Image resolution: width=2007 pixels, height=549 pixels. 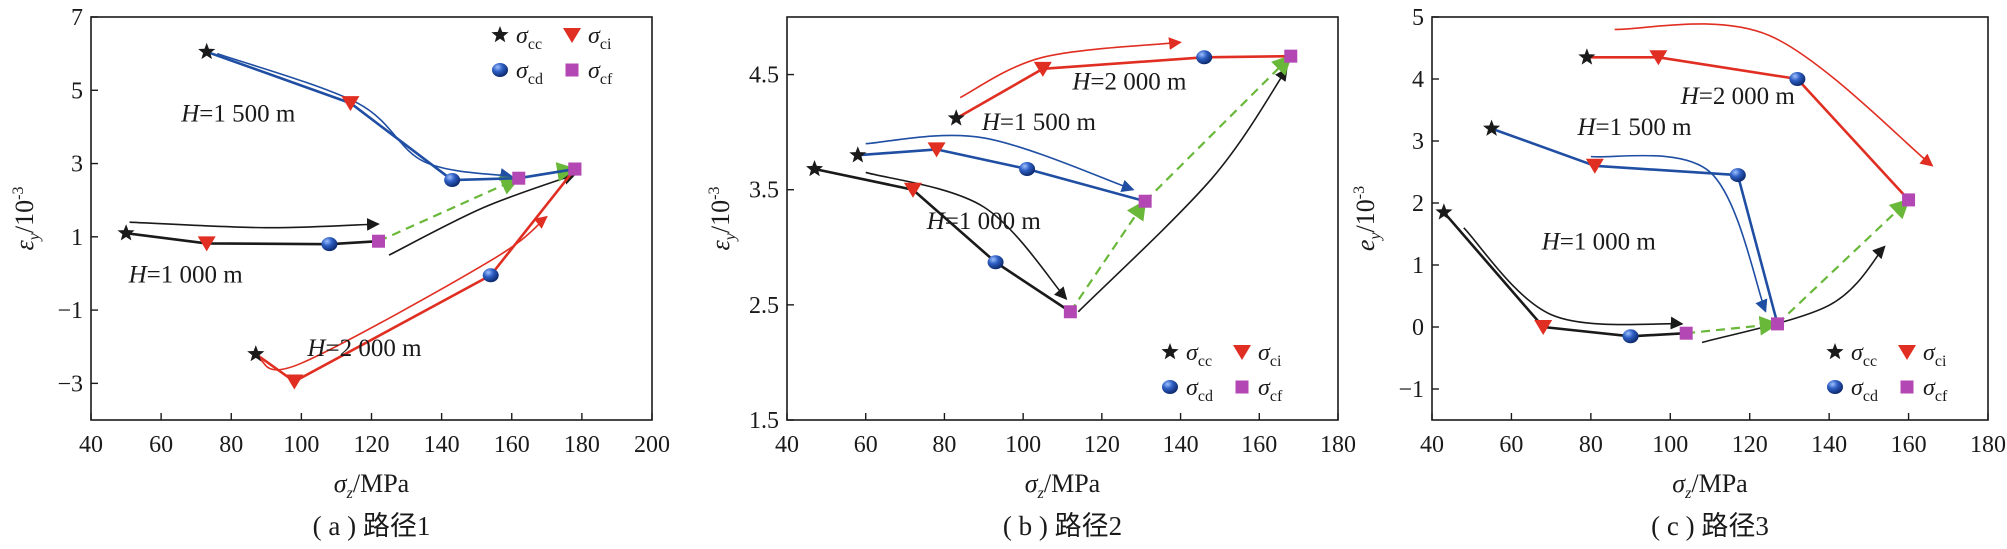 I want to click on panel-caption: ( a ) 路径1, so click(x=372, y=526).